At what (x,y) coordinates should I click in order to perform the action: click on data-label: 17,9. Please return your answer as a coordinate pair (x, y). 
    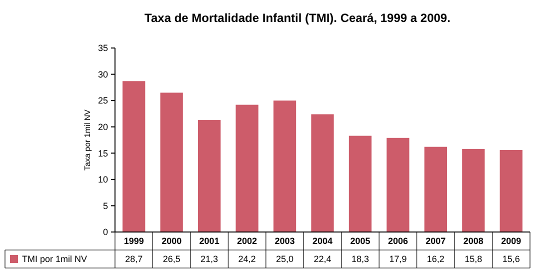
    Looking at the image, I should click on (398, 259).